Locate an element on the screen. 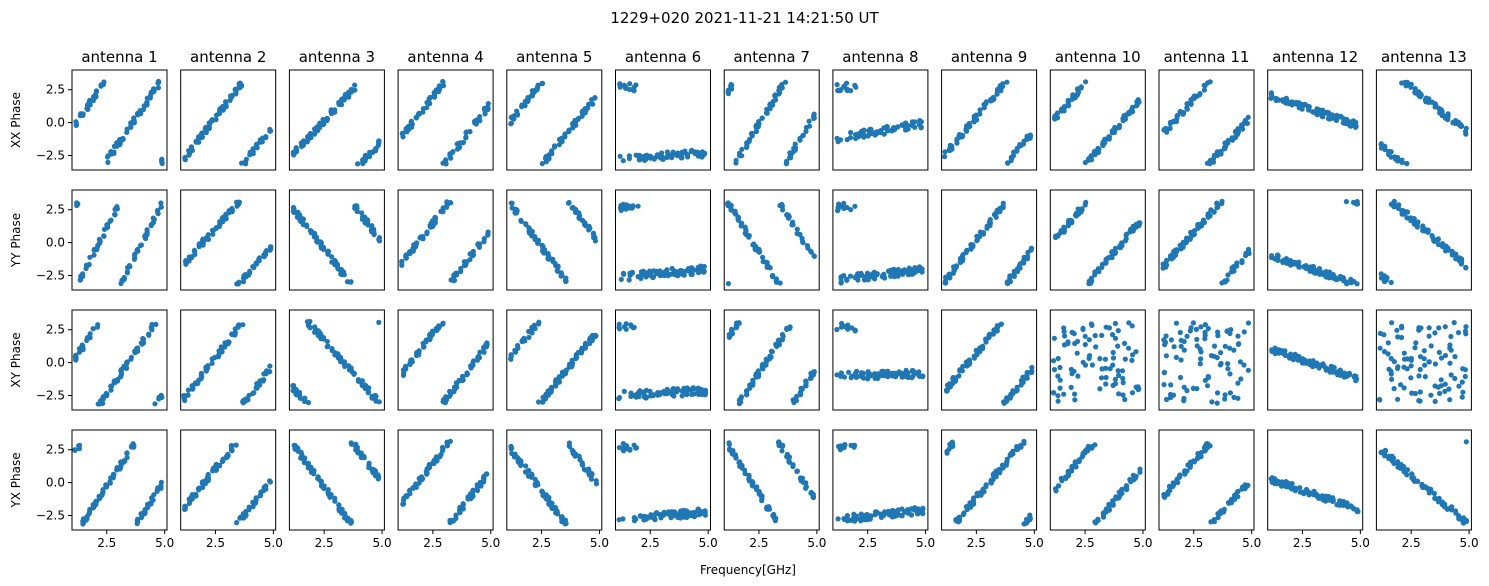  x-tick-label: 5.0 is located at coordinates (1251, 543).